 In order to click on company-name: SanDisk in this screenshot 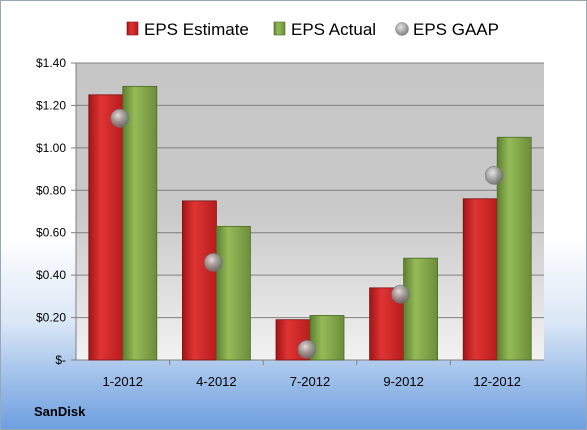, I will do `click(60, 411)`.